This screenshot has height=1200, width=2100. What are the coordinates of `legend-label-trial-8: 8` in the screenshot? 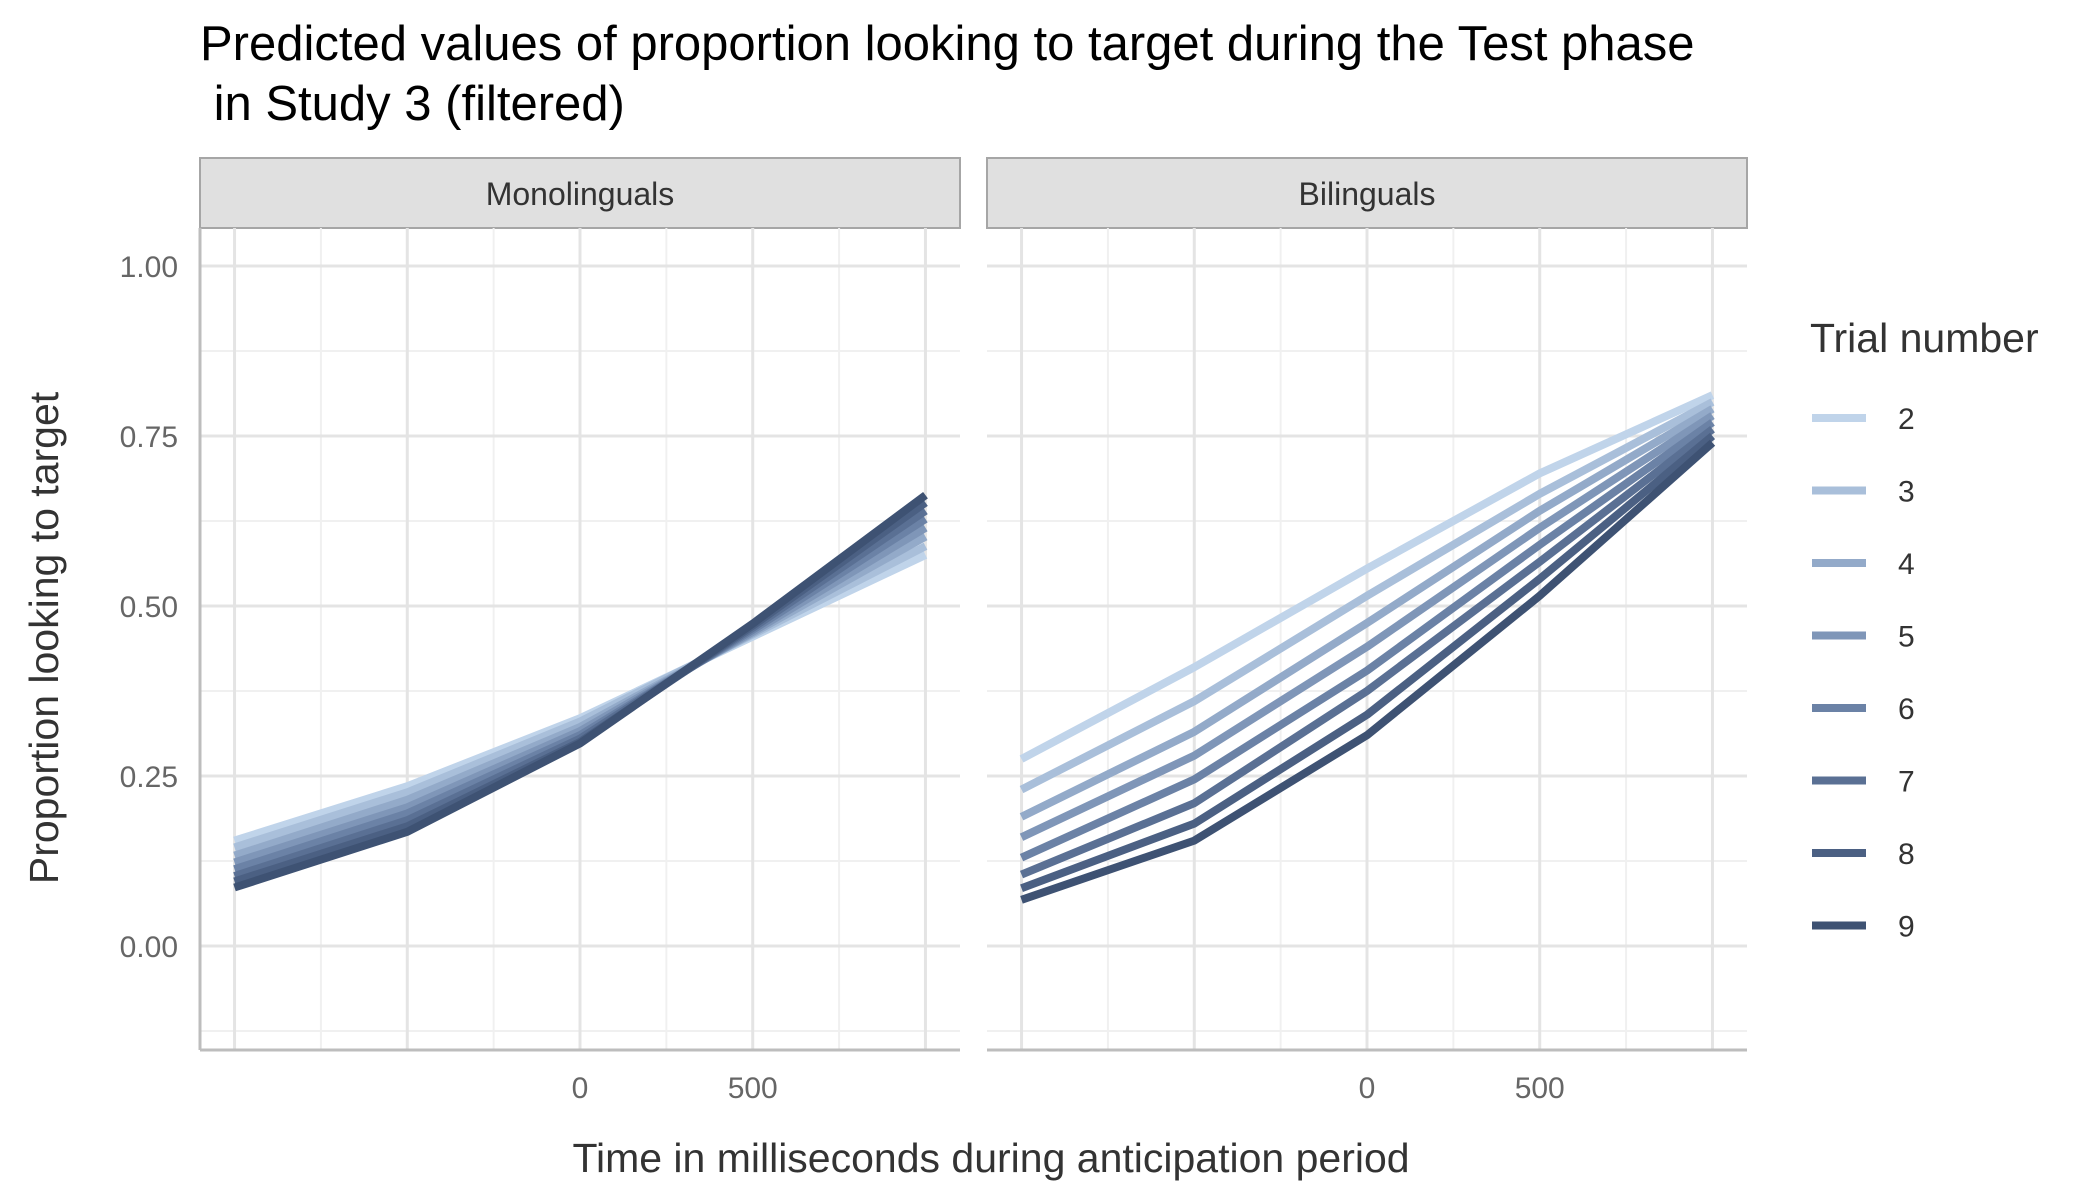 It's located at (1906, 854).